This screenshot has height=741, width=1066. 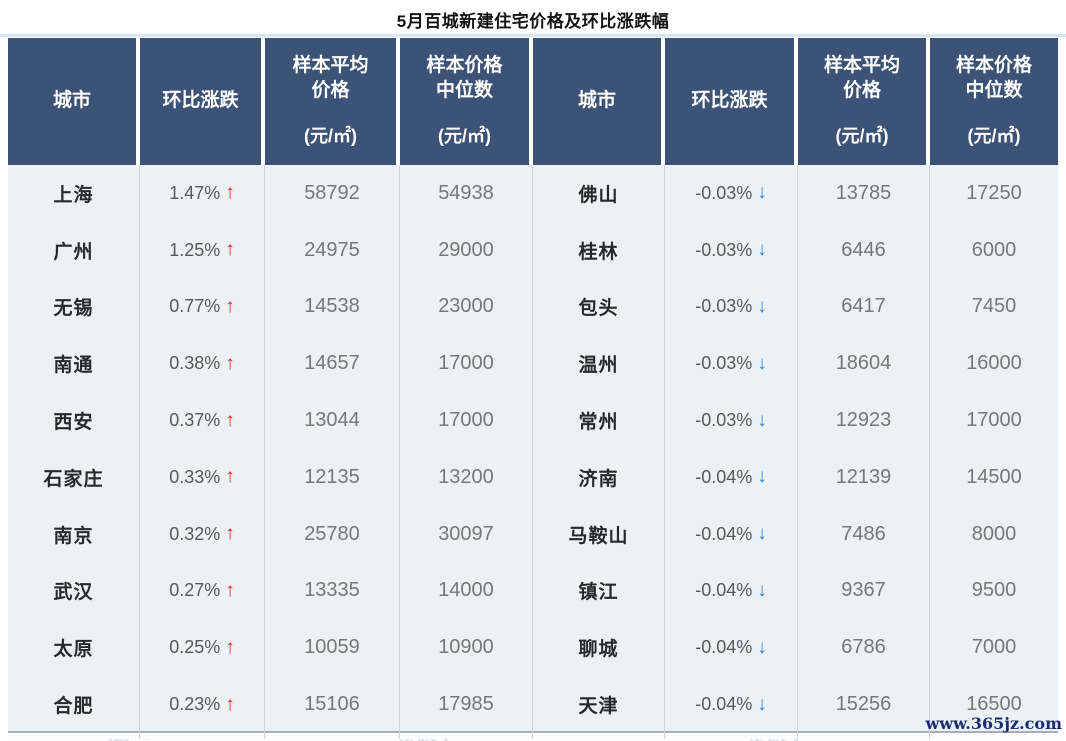 I want to click on header-city-right: 城市, so click(x=599, y=101).